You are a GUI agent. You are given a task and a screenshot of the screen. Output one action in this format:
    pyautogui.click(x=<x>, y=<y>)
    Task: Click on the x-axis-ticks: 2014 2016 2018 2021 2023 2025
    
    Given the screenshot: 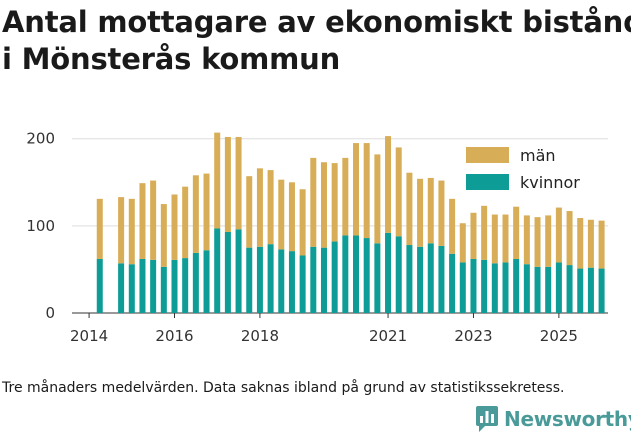 What is the action you would take?
    pyautogui.click(x=324, y=329)
    